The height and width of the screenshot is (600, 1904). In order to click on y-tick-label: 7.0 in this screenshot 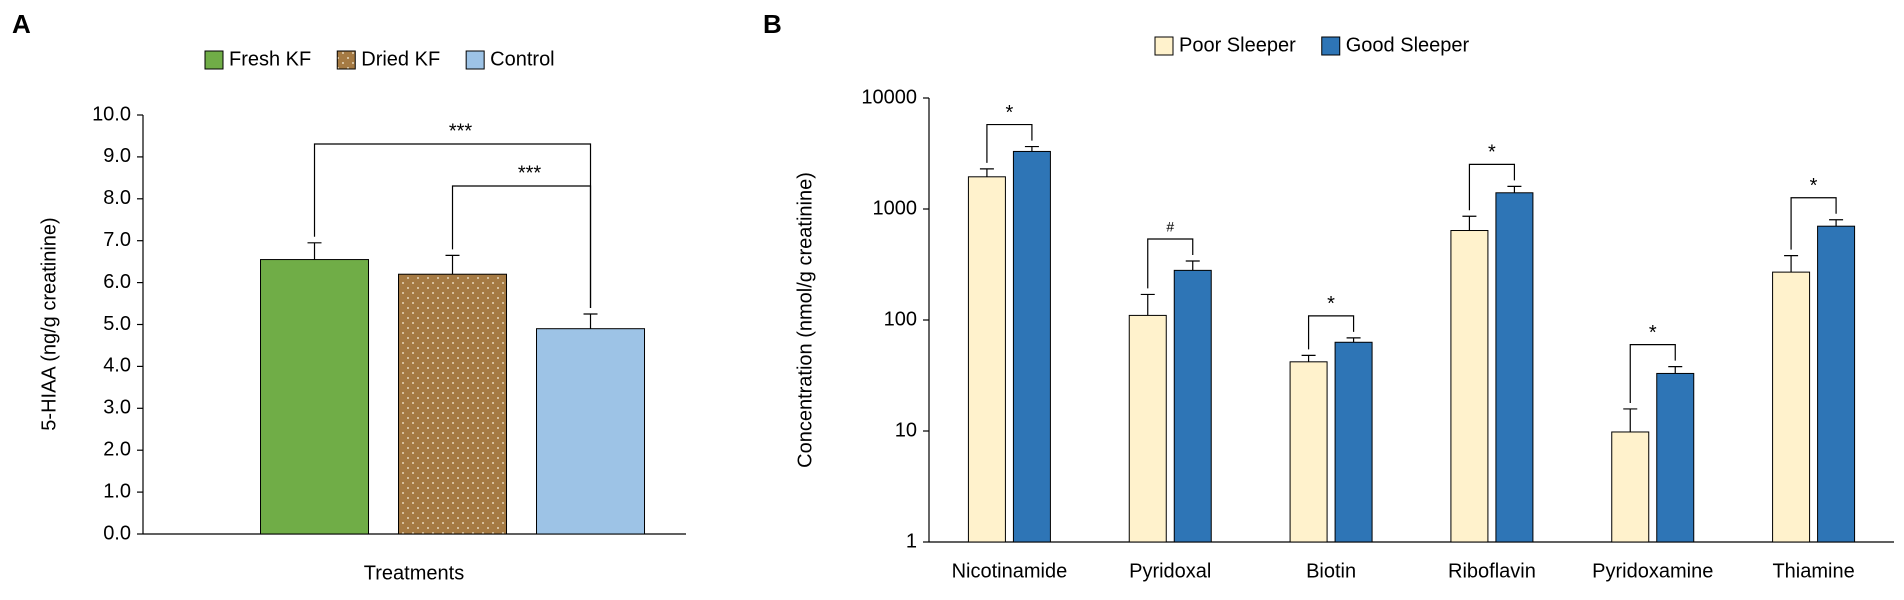, I will do `click(117, 240)`.